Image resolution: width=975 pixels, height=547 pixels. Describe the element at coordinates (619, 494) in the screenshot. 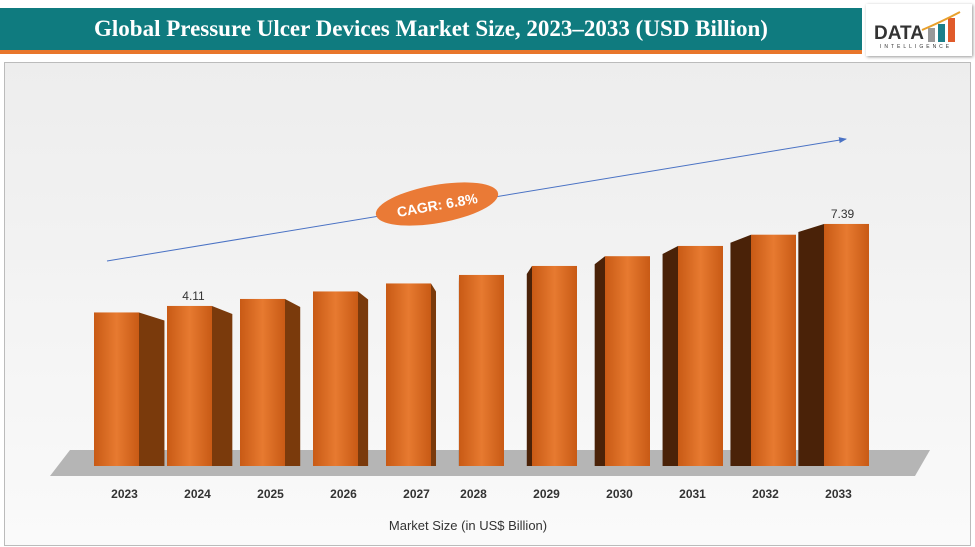

I see `x-tick-label: 2030` at that location.